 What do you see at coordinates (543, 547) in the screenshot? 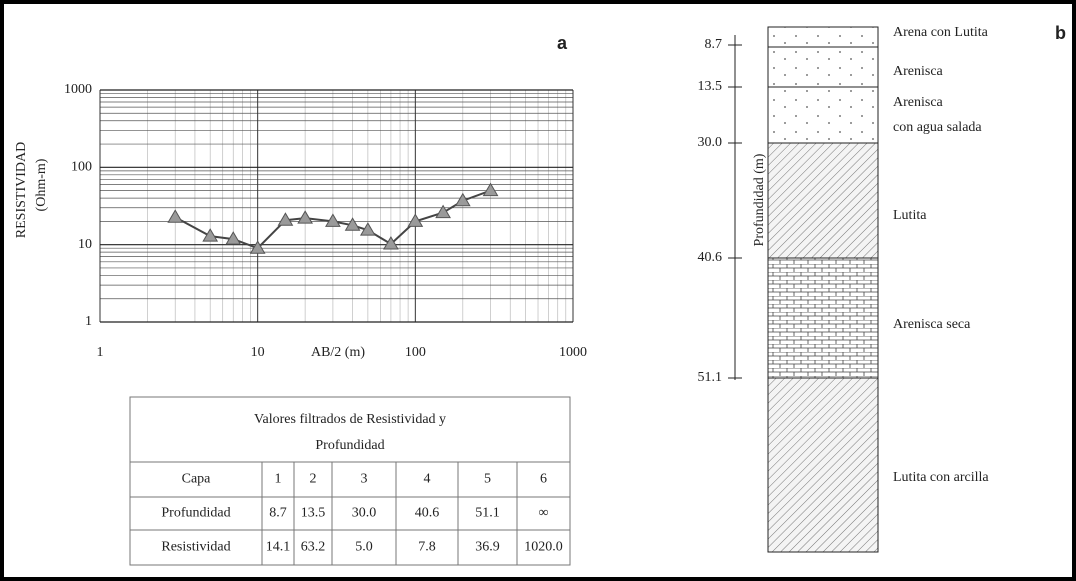
I see `table-cell: 1020.0` at bounding box center [543, 547].